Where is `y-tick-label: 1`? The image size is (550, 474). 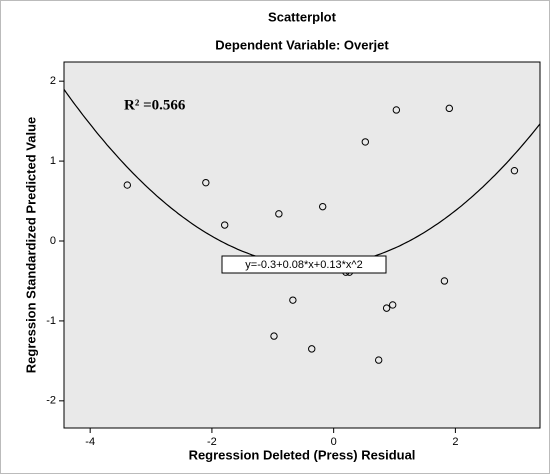
y-tick-label: 1 is located at coordinates (53, 161).